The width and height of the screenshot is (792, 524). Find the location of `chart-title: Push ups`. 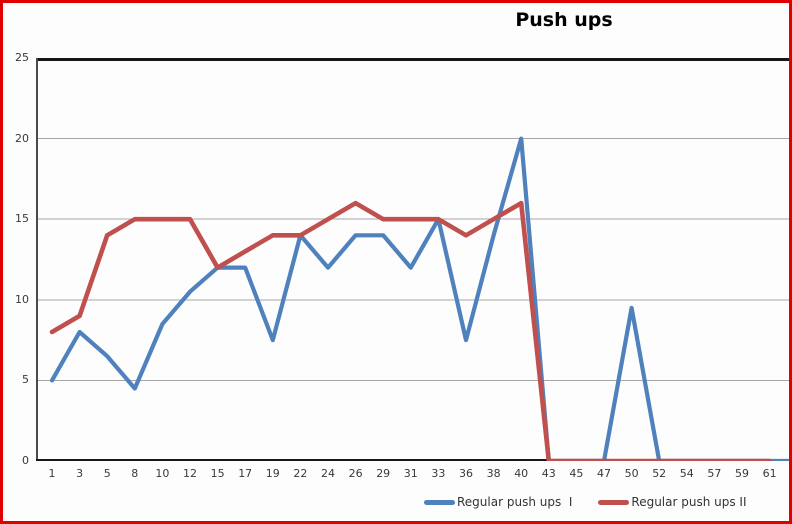

chart-title: Push ups is located at coordinates (564, 20).